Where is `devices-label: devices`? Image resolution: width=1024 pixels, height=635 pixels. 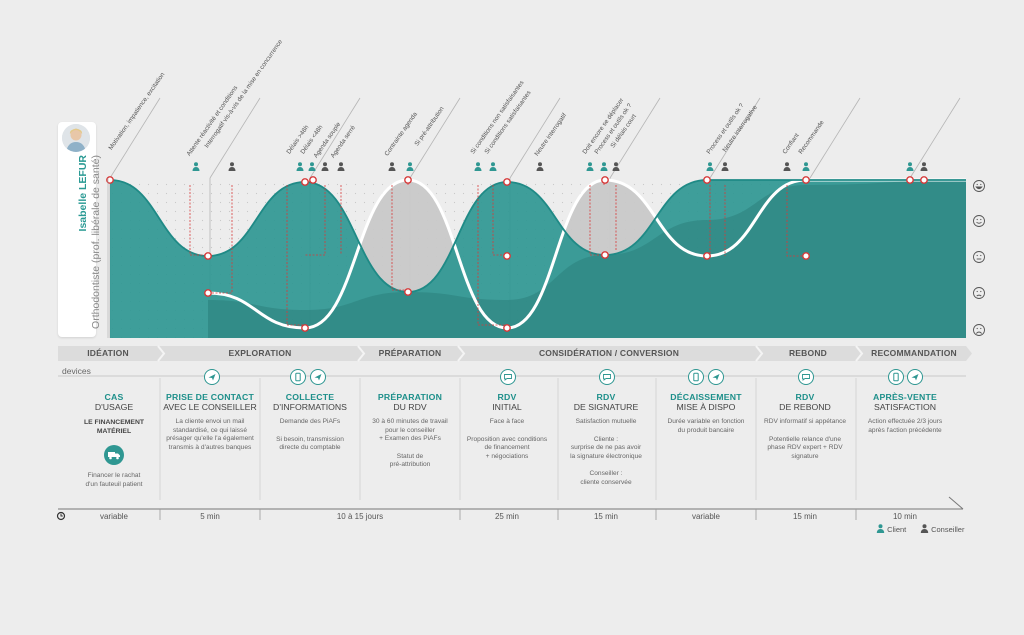 devices-label: devices is located at coordinates (76, 371).